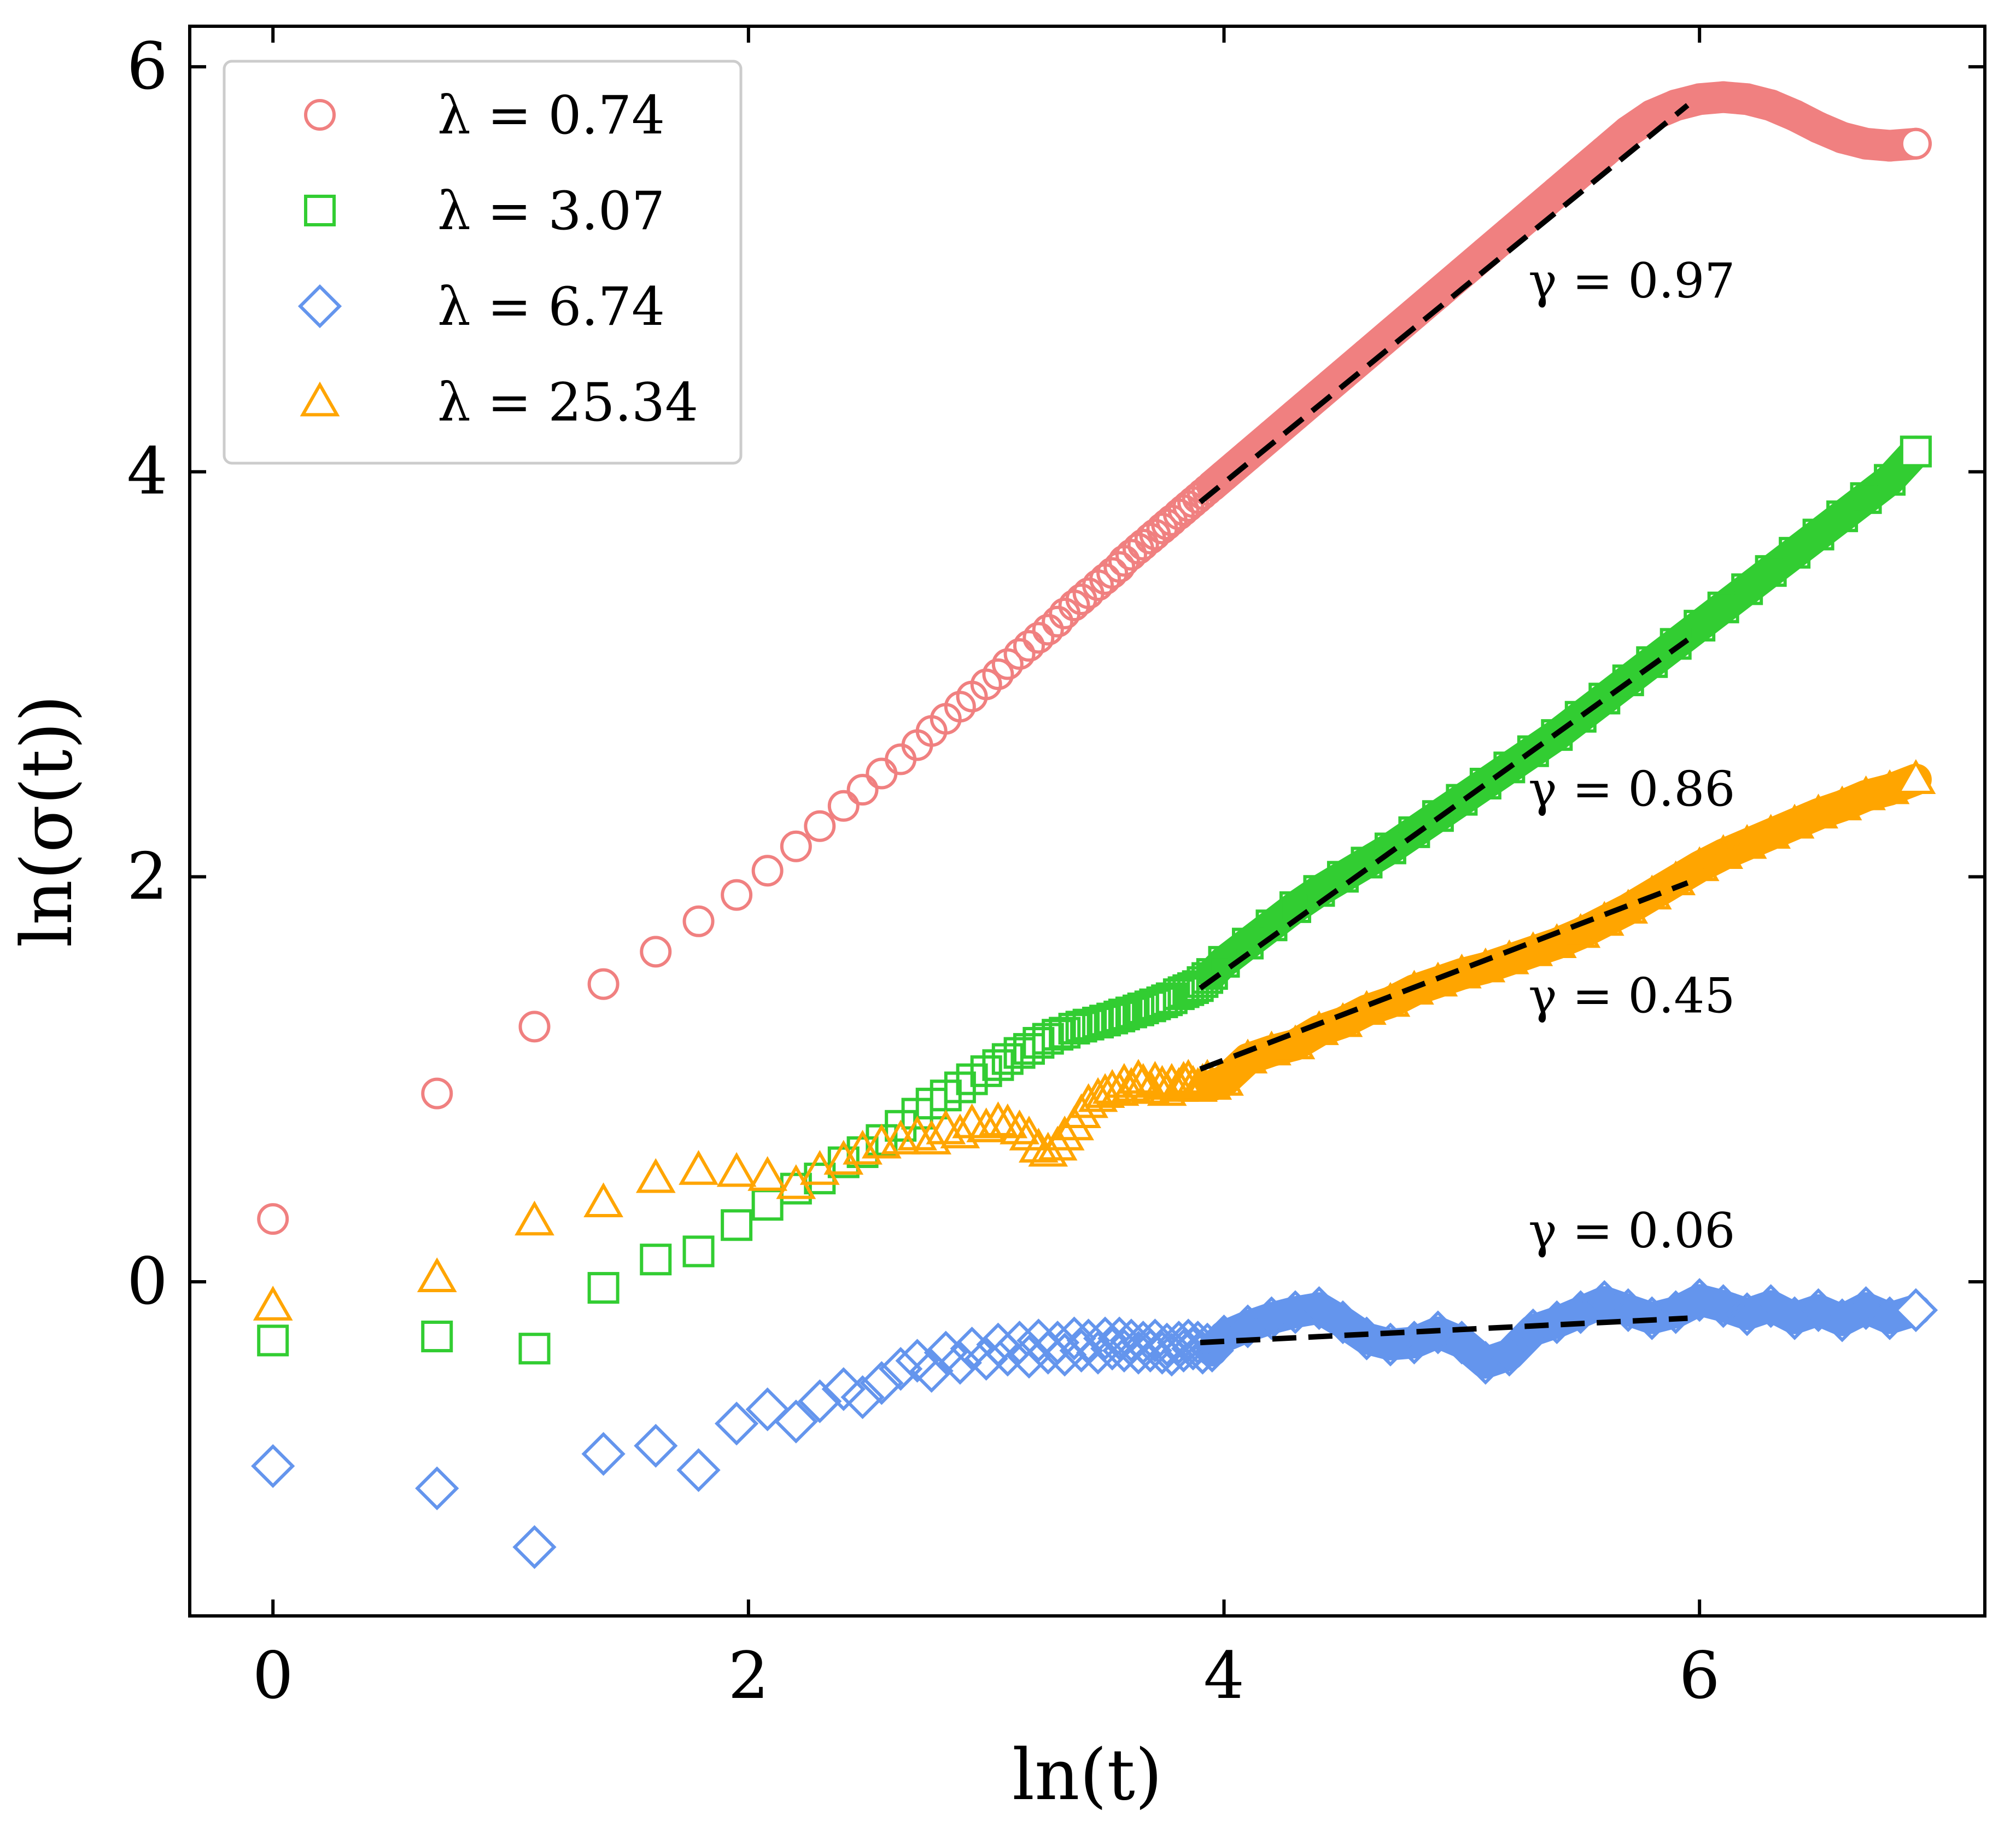  Describe the element at coordinates (499, 402) in the screenshot. I see `legend-item-4: λ = 25.34` at that location.